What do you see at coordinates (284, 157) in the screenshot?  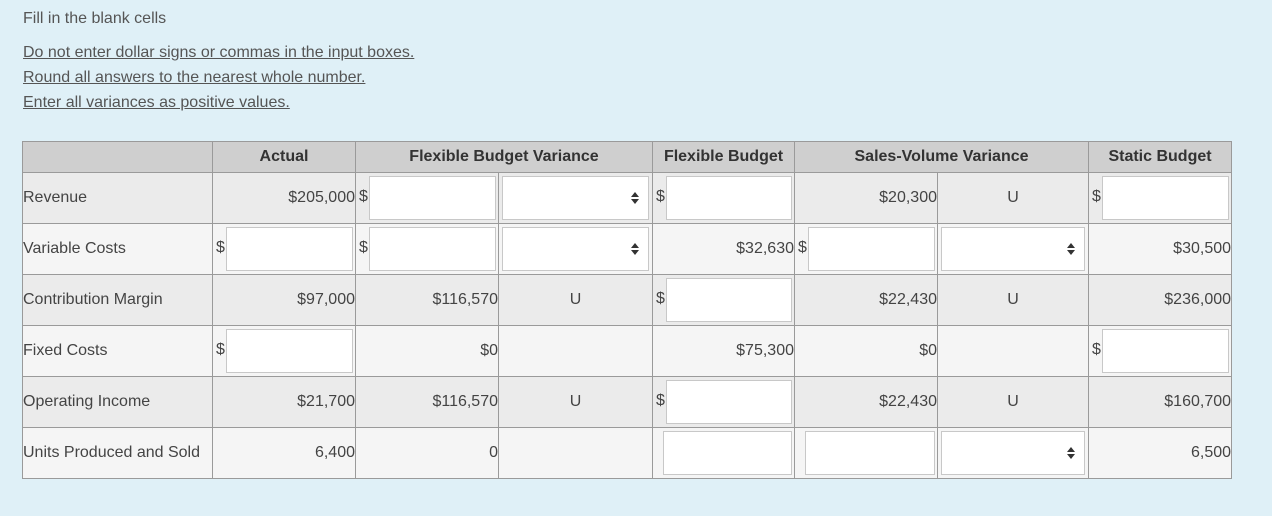 I see `header-actual: Actual` at bounding box center [284, 157].